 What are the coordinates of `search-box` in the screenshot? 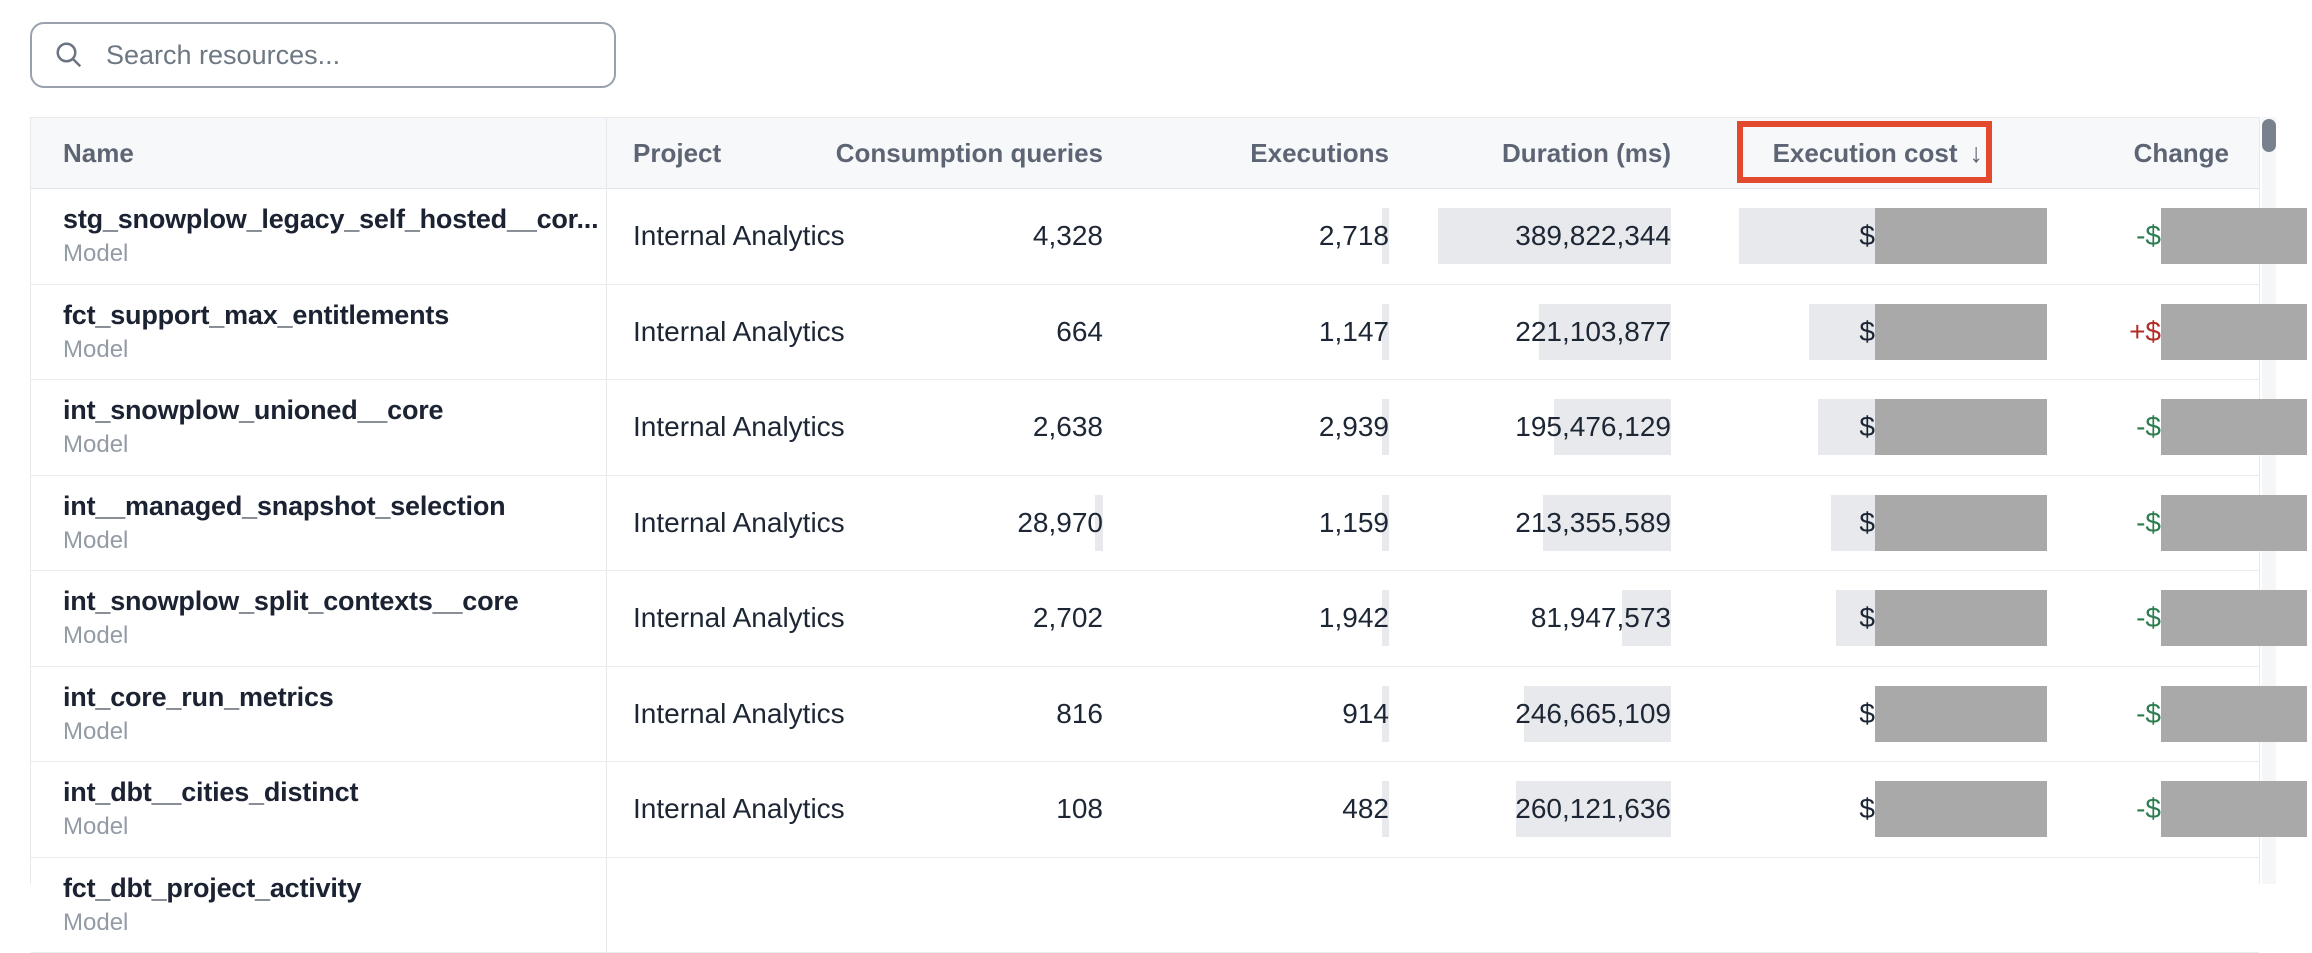 It's located at (323, 55).